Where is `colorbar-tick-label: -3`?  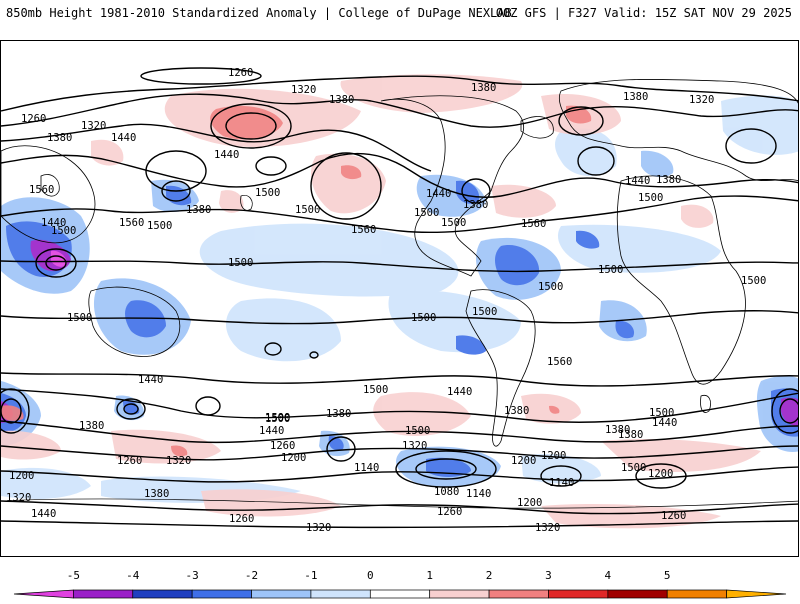 colorbar-tick-label: -3 is located at coordinates (192, 575).